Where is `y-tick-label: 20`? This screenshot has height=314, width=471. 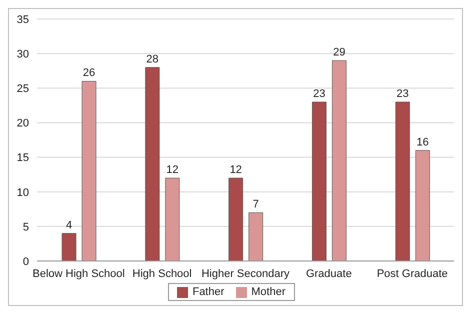
y-tick-label: 20 is located at coordinates (22, 124).